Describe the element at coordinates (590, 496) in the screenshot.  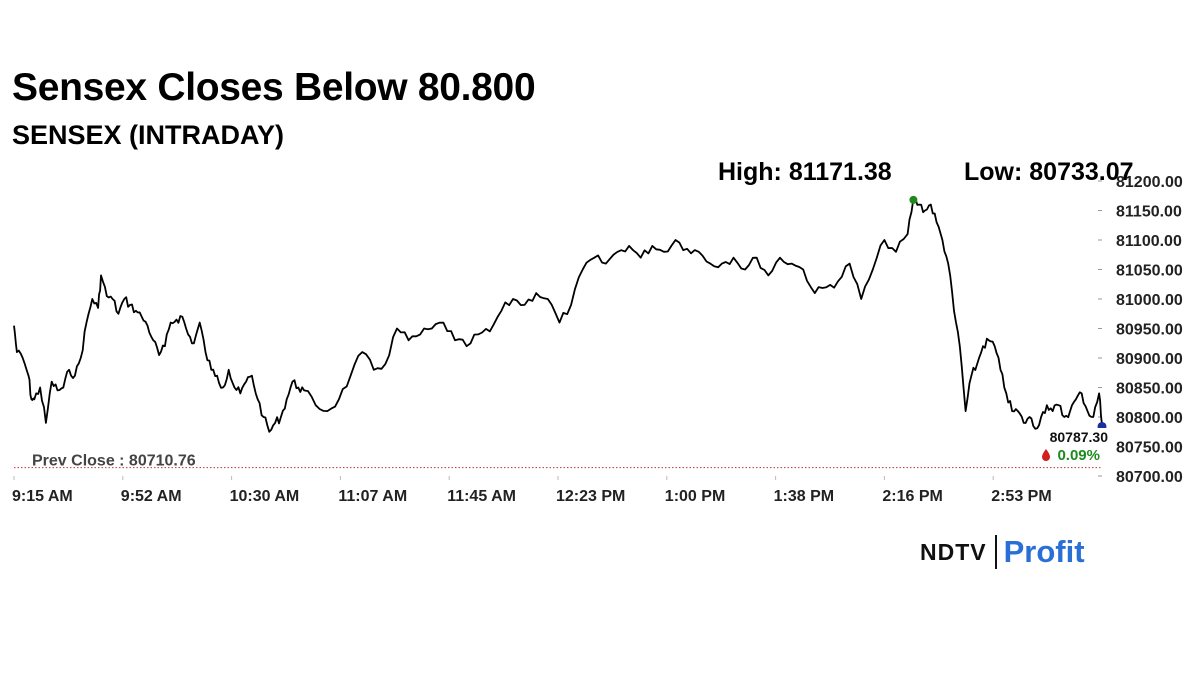
I see `x-tick-label: 12:23 PM` at that location.